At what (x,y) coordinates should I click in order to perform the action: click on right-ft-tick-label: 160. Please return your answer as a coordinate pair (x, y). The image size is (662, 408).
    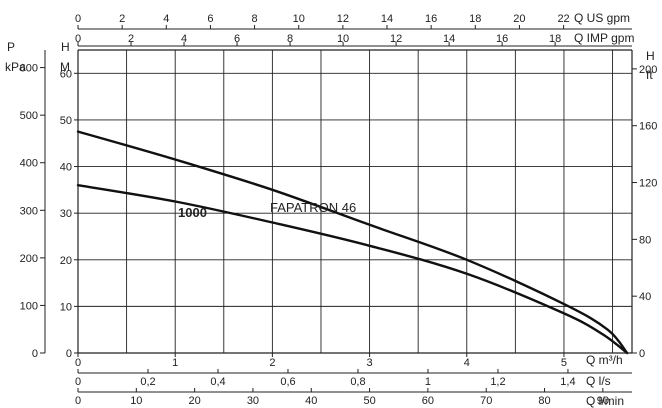
    Looking at the image, I should click on (648, 127).